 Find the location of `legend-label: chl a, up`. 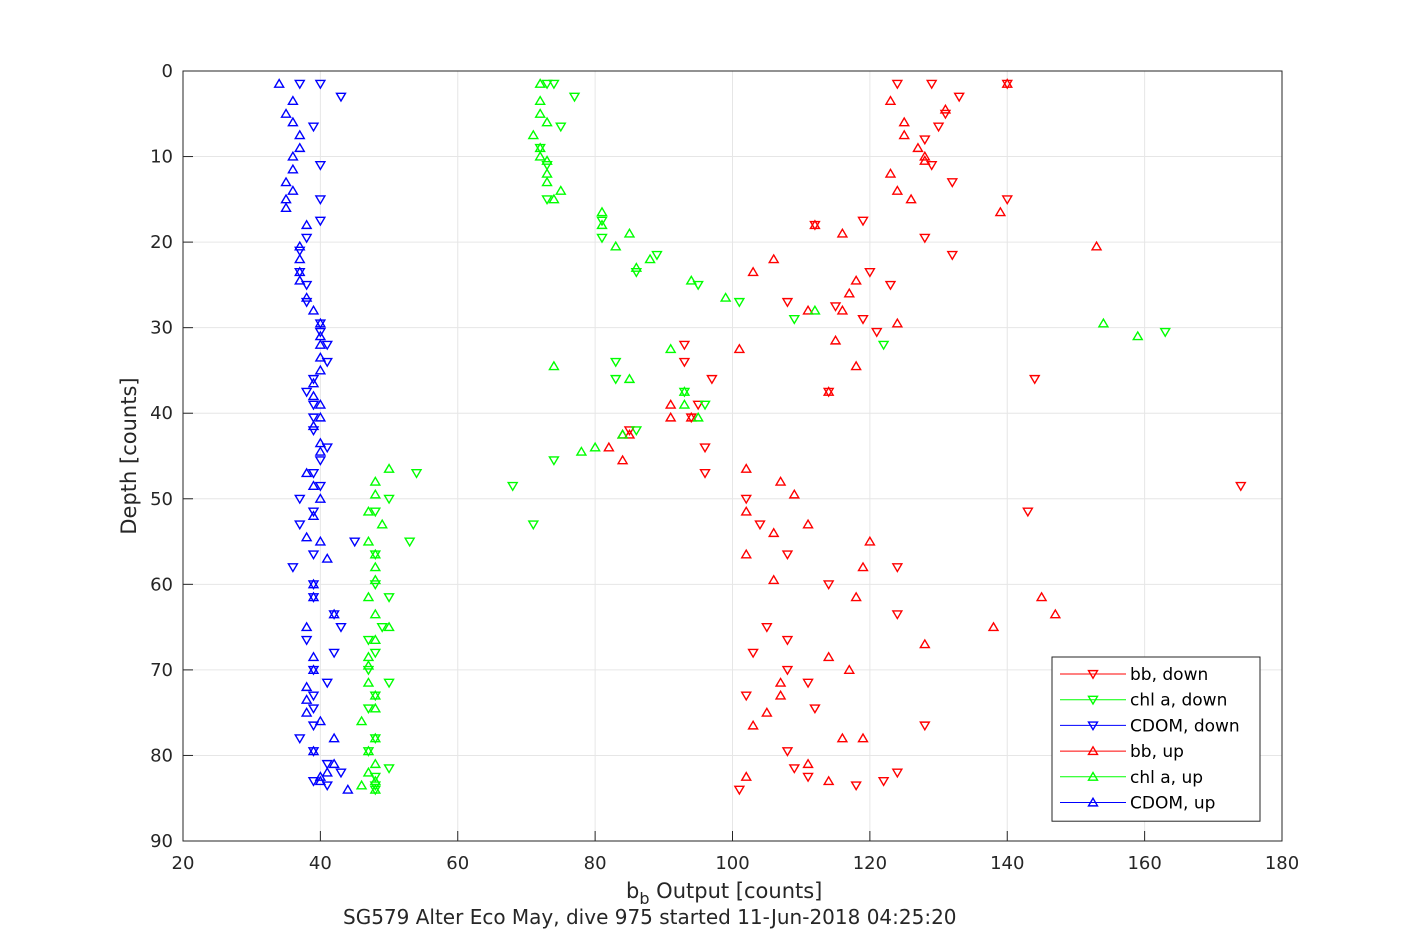

legend-label: chl a, up is located at coordinates (1166, 778).